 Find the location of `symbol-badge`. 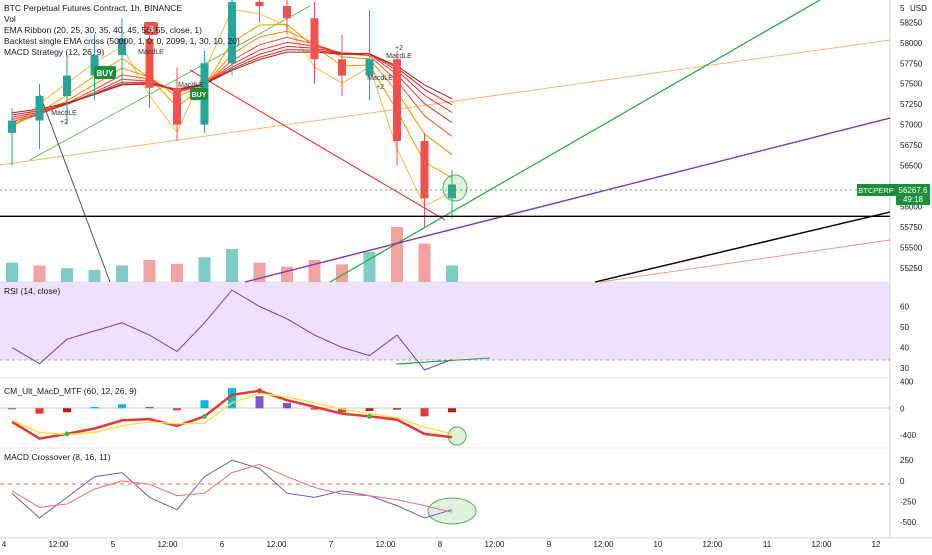

symbol-badge is located at coordinates (876, 190).